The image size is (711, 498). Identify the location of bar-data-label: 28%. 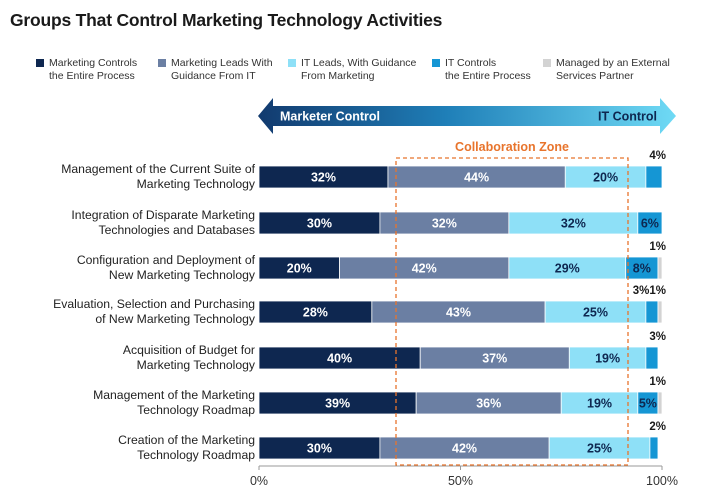
(315, 313).